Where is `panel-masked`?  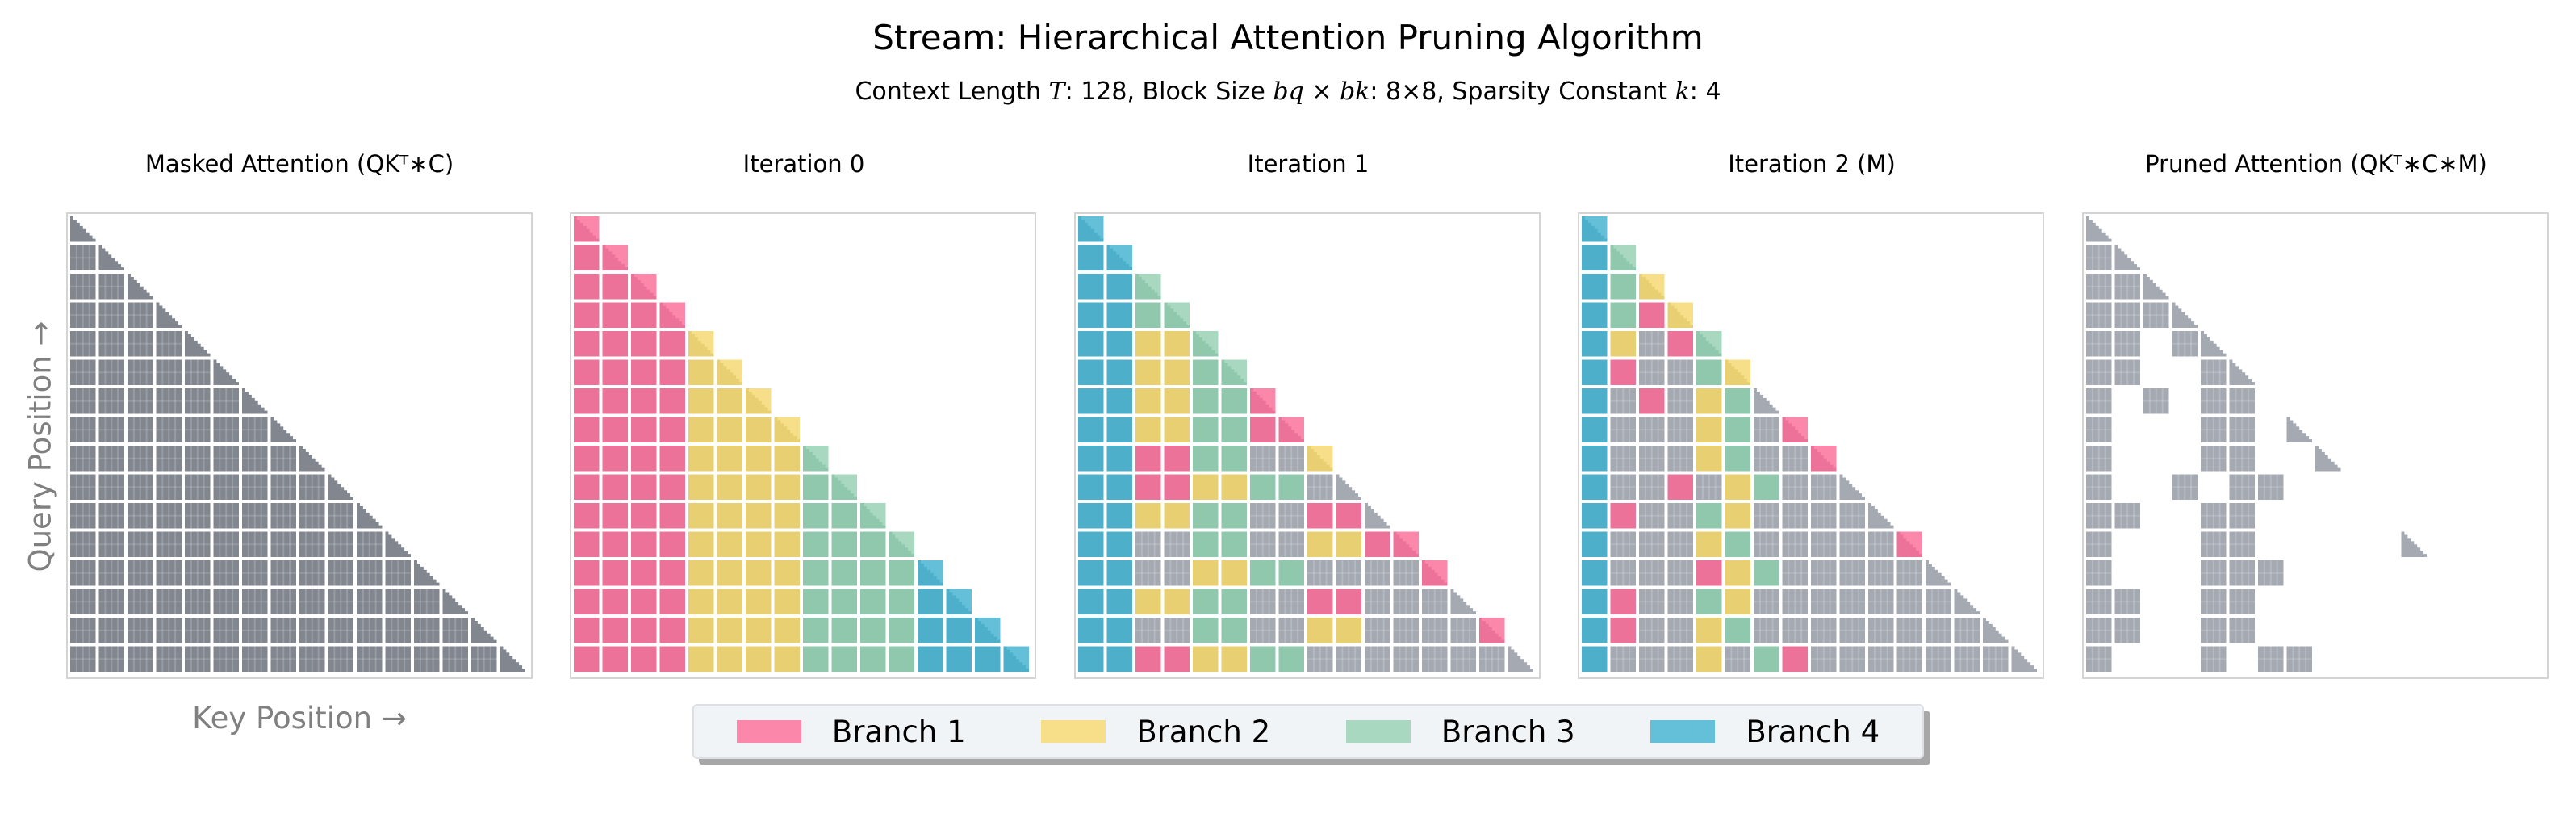
panel-masked is located at coordinates (299, 446).